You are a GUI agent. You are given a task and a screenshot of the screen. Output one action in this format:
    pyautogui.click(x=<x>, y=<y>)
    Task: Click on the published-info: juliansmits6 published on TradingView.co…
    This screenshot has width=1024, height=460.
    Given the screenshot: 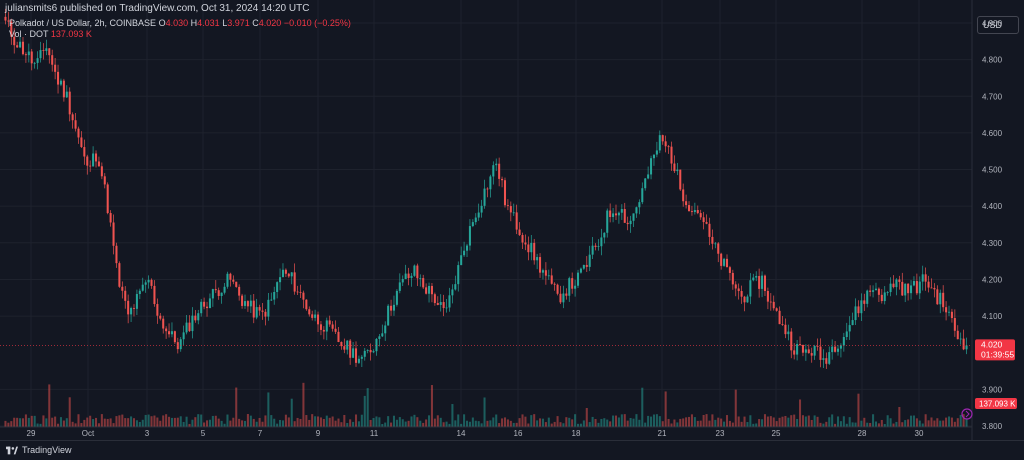 What is the action you would take?
    pyautogui.click(x=157, y=8)
    